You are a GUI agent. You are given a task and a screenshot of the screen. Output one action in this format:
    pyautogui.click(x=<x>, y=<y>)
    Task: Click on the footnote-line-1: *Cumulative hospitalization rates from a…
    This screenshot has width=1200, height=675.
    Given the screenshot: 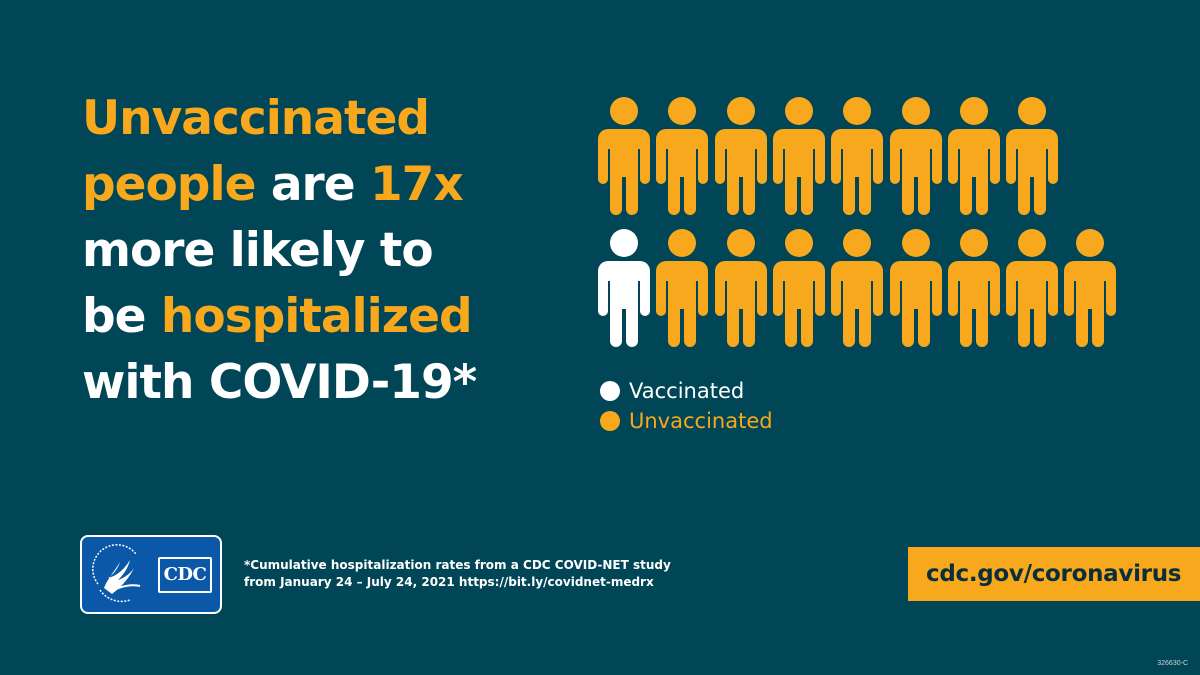 What is the action you would take?
    pyautogui.click(x=457, y=565)
    